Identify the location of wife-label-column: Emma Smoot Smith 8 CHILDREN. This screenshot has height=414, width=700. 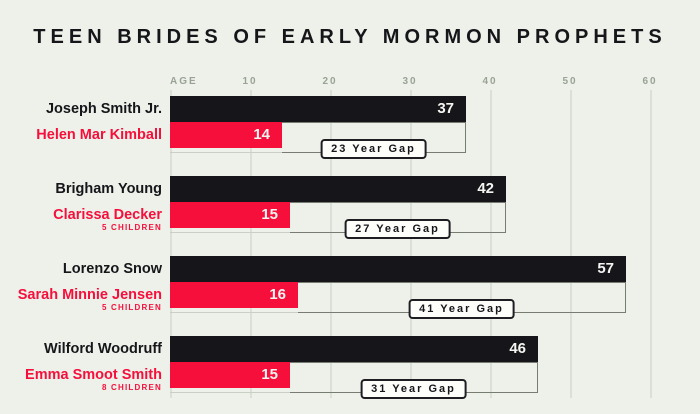
(85, 377).